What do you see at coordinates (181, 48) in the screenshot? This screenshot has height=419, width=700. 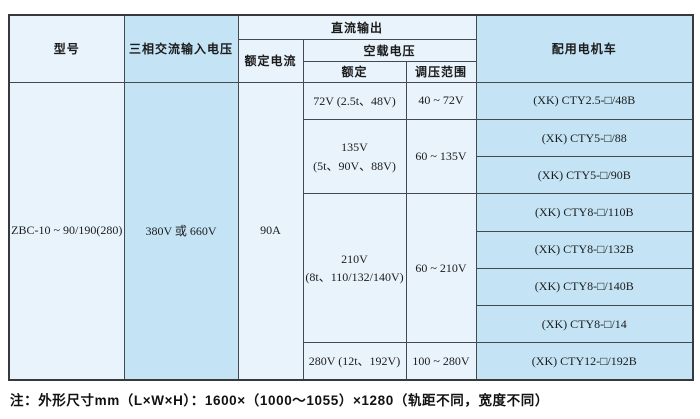 I see `col-header-ac-input: 三相交流输入电压` at bounding box center [181, 48].